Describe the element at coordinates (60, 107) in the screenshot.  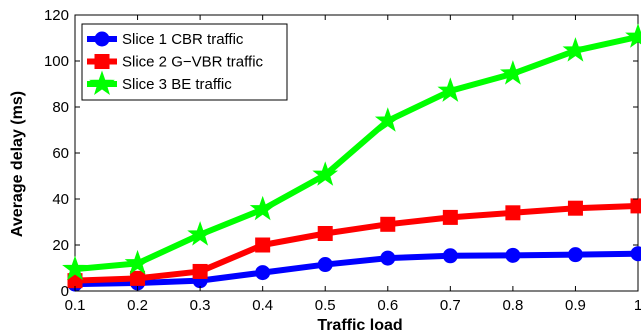
I see `y-tick-label: 80` at that location.